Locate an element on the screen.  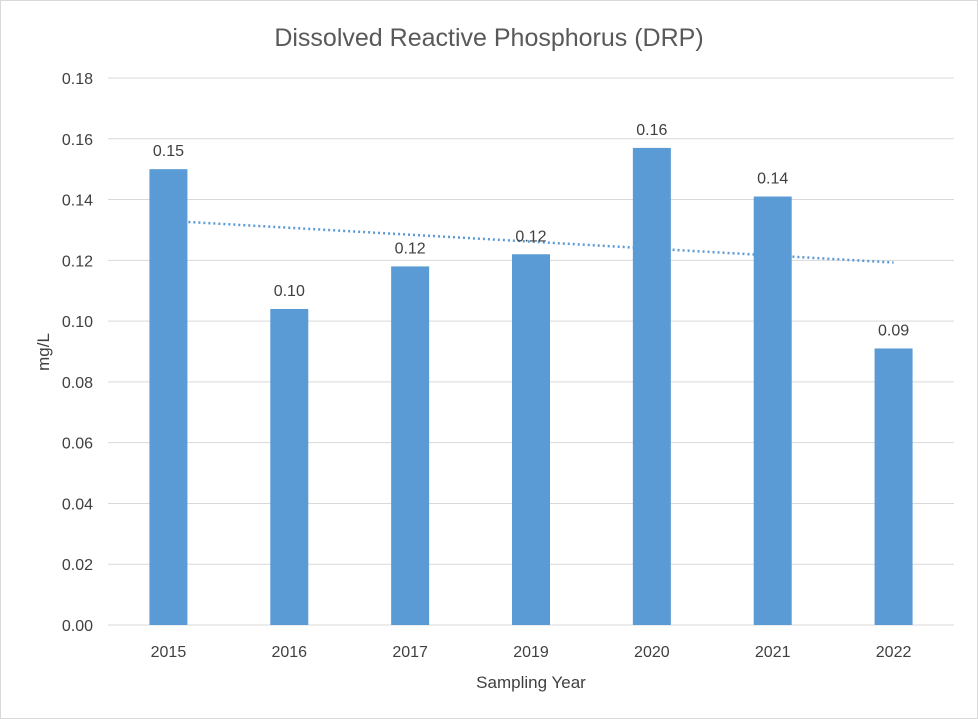
x-axis-title: Sampling Year is located at coordinates (531, 682).